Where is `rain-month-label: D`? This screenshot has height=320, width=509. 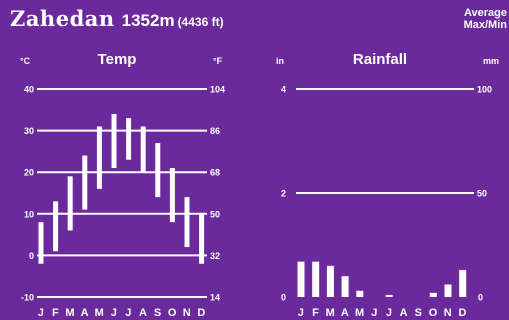
rain-month-label: D is located at coordinates (462, 313).